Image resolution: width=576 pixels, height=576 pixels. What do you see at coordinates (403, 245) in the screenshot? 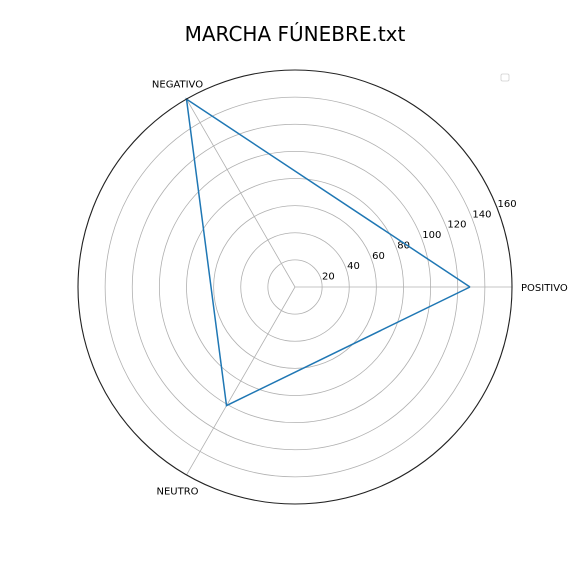
I see `rtick-80: 80` at bounding box center [403, 245].